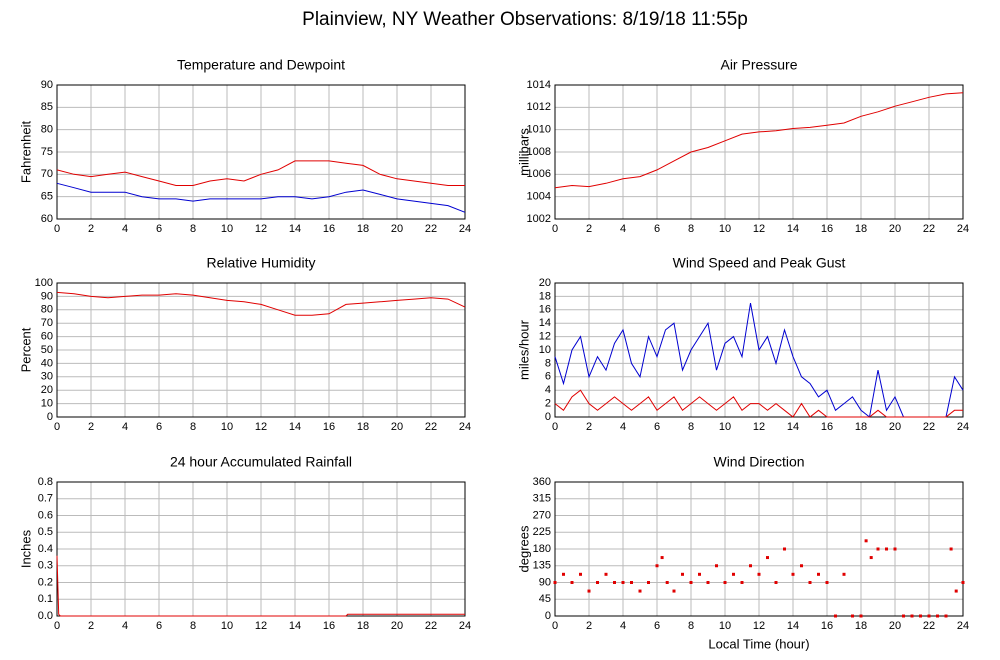  Describe the element at coordinates (523, 548) in the screenshot. I see `y-axis-label: degrees` at that location.